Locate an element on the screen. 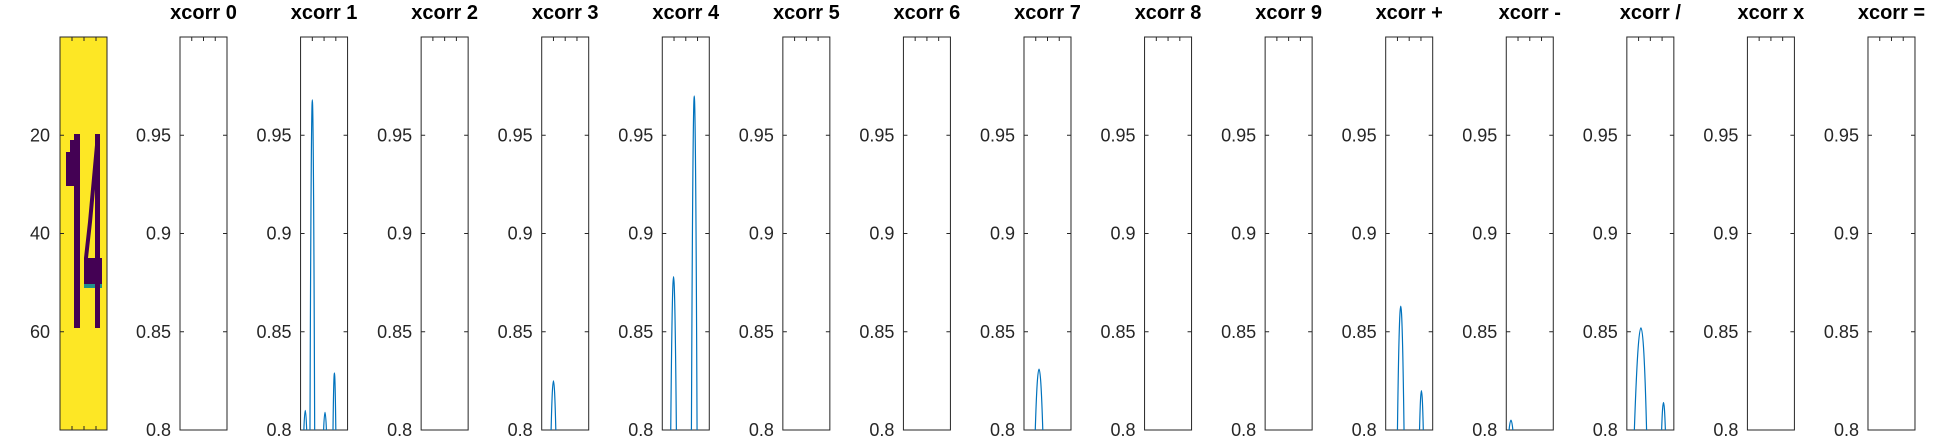 The width and height of the screenshot is (1954, 443). subplot-title: xcorr / is located at coordinates (1651, 13).